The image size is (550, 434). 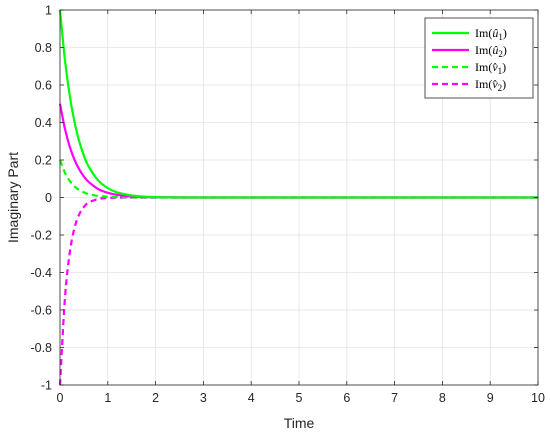 I want to click on x-axis-label: Time, so click(x=299, y=423).